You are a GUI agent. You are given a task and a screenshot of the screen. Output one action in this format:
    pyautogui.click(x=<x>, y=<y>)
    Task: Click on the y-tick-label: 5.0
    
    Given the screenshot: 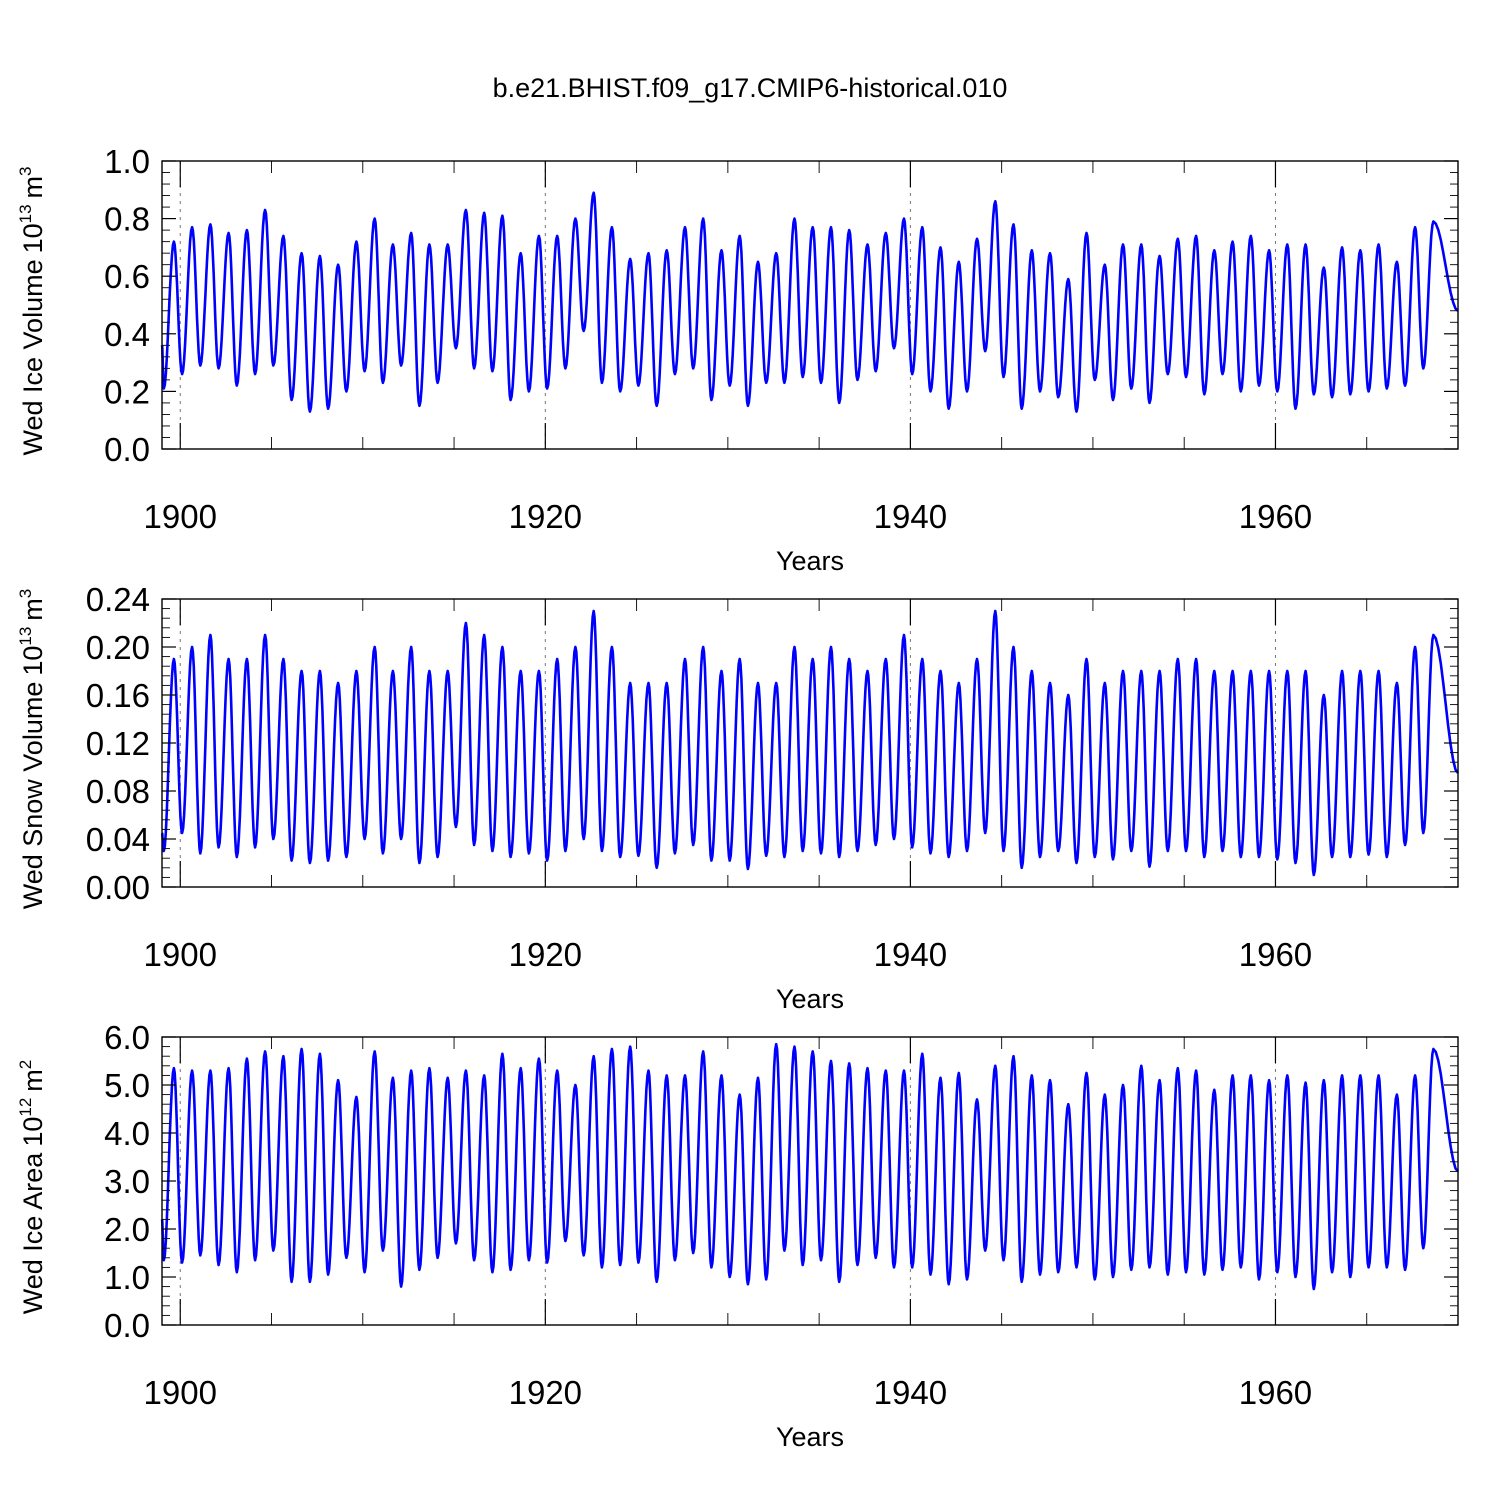 What is the action you would take?
    pyautogui.click(x=127, y=1085)
    